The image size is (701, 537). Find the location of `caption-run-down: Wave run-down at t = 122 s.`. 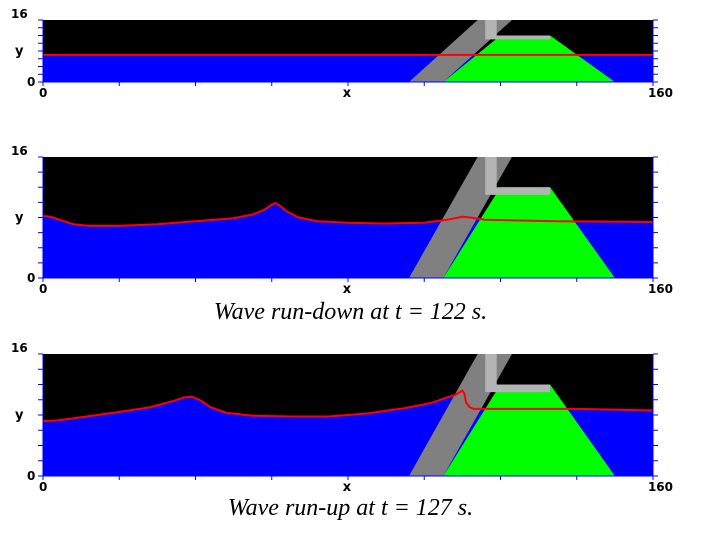

caption-run-down: Wave run-down at t = 122 s. is located at coordinates (350, 312).